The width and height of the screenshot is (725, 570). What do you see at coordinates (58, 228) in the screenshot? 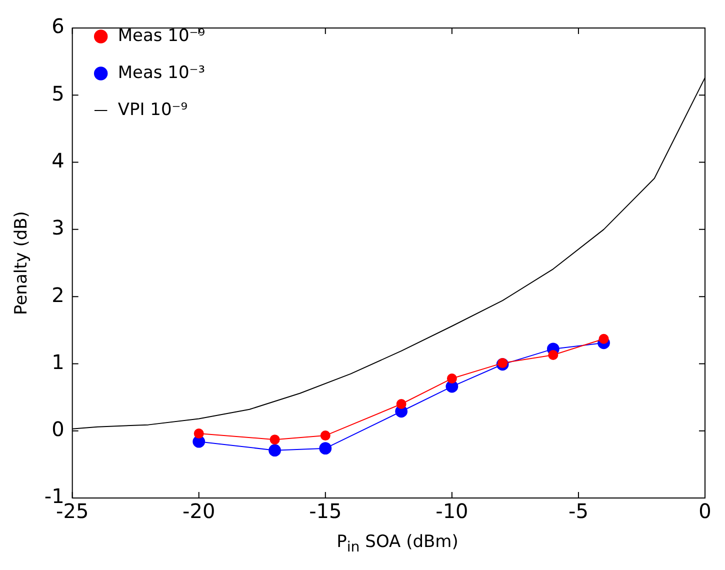
I see `y-tick-label: 3` at bounding box center [58, 228].